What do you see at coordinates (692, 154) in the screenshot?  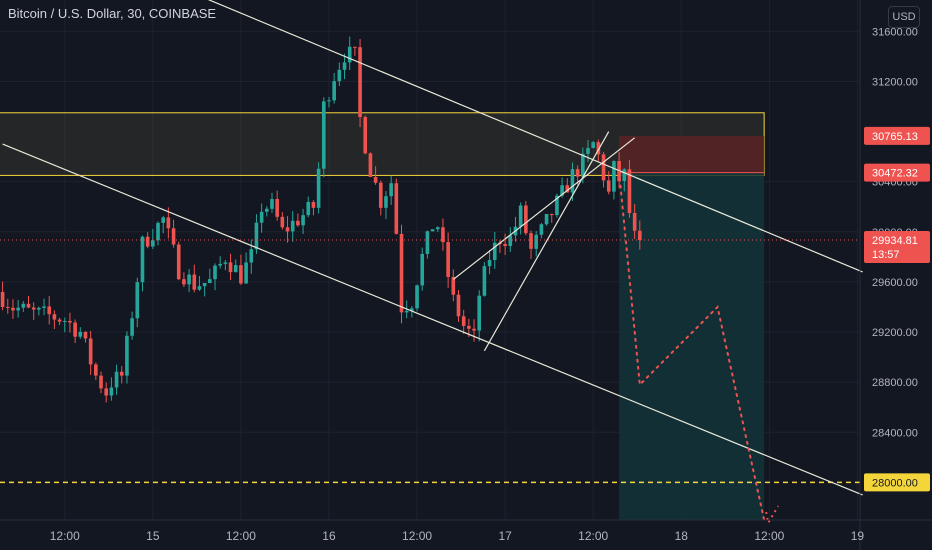 I see `stop-loss-zone` at bounding box center [692, 154].